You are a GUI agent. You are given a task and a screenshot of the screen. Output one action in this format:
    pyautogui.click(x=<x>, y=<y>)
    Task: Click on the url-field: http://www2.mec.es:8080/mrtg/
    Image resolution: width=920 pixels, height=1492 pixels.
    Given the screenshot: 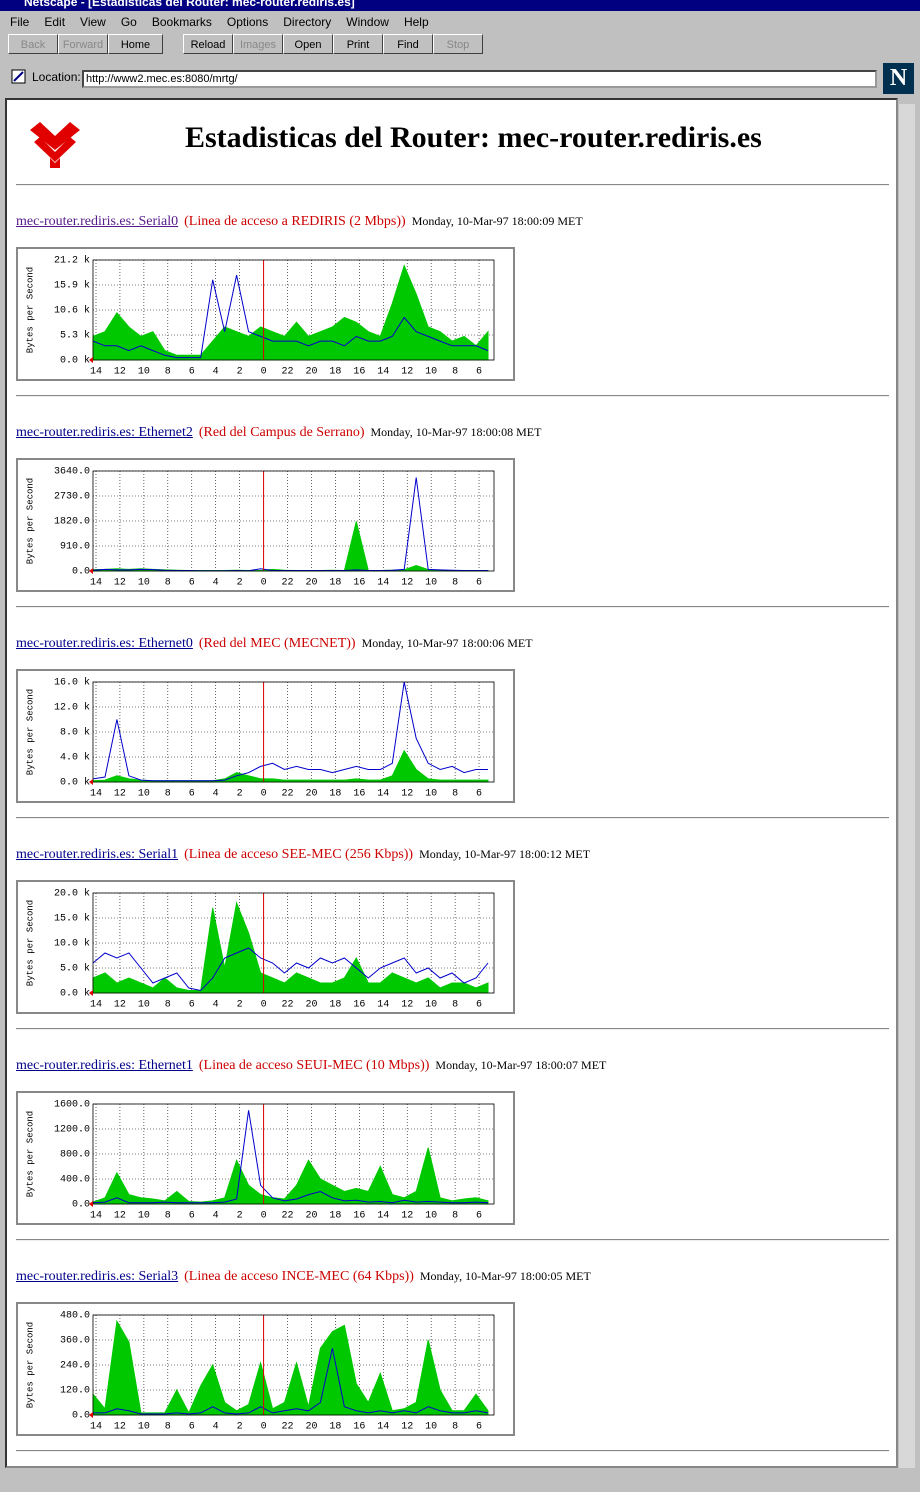 What is the action you would take?
    pyautogui.click(x=479, y=79)
    